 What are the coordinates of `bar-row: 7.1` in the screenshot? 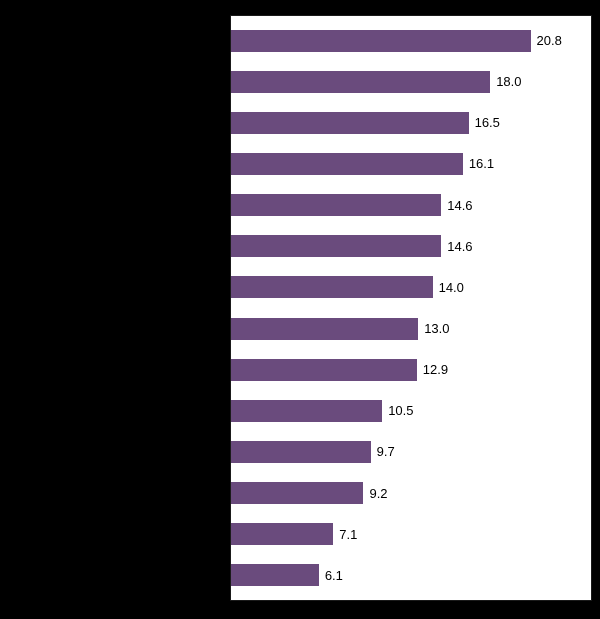 It's located at (411, 534).